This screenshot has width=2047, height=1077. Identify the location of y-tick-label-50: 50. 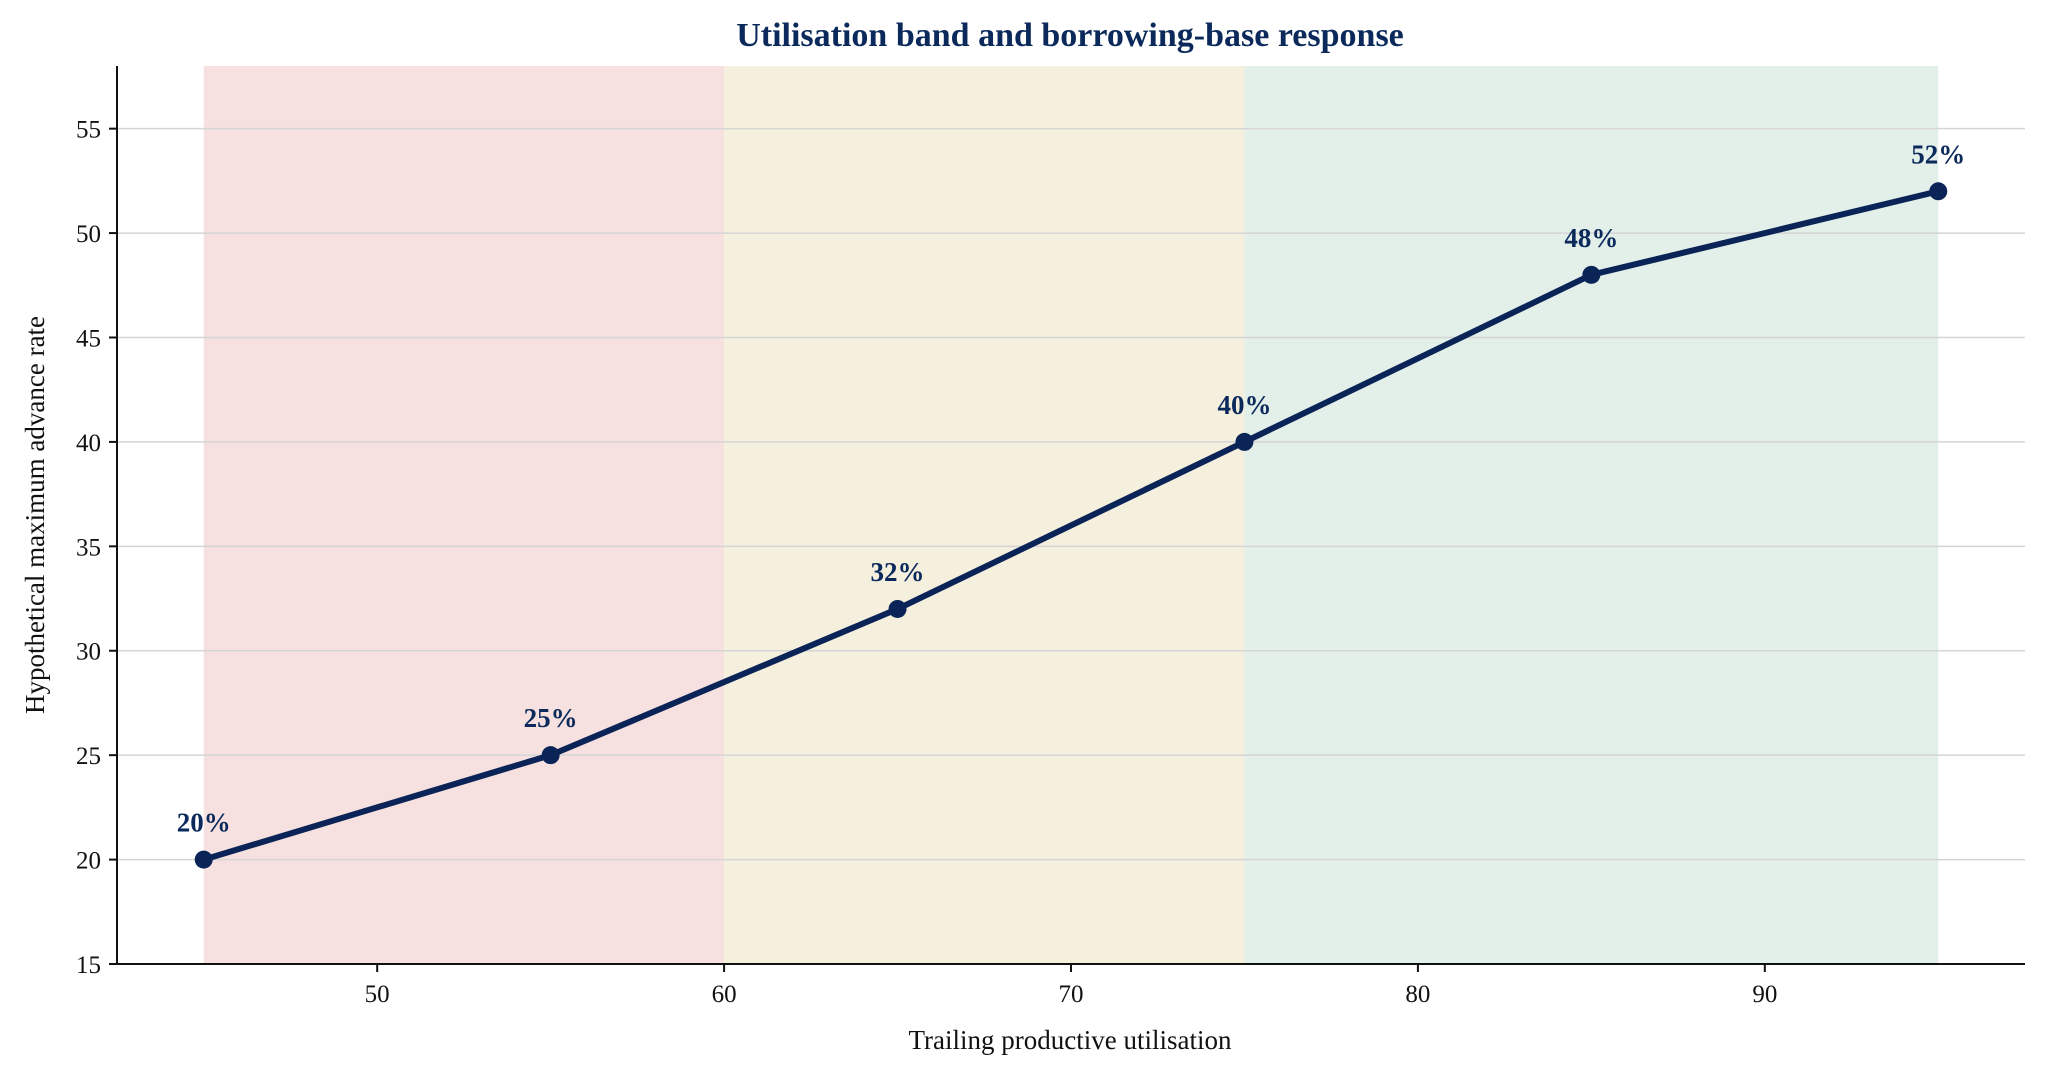
(88, 234).